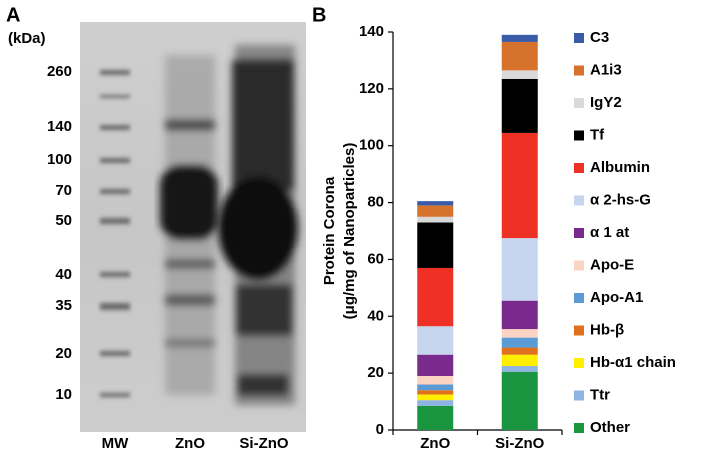 This screenshot has width=704, height=461. I want to click on marker-label: 70, so click(63, 190).